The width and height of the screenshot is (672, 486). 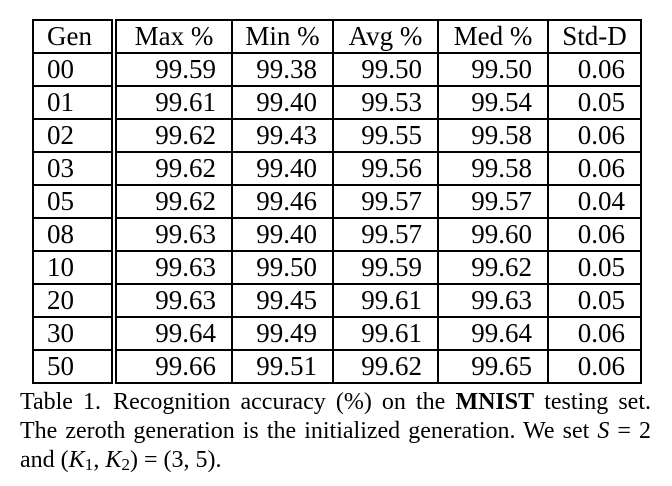 I want to click on gen-cell: 03, so click(x=73, y=168).